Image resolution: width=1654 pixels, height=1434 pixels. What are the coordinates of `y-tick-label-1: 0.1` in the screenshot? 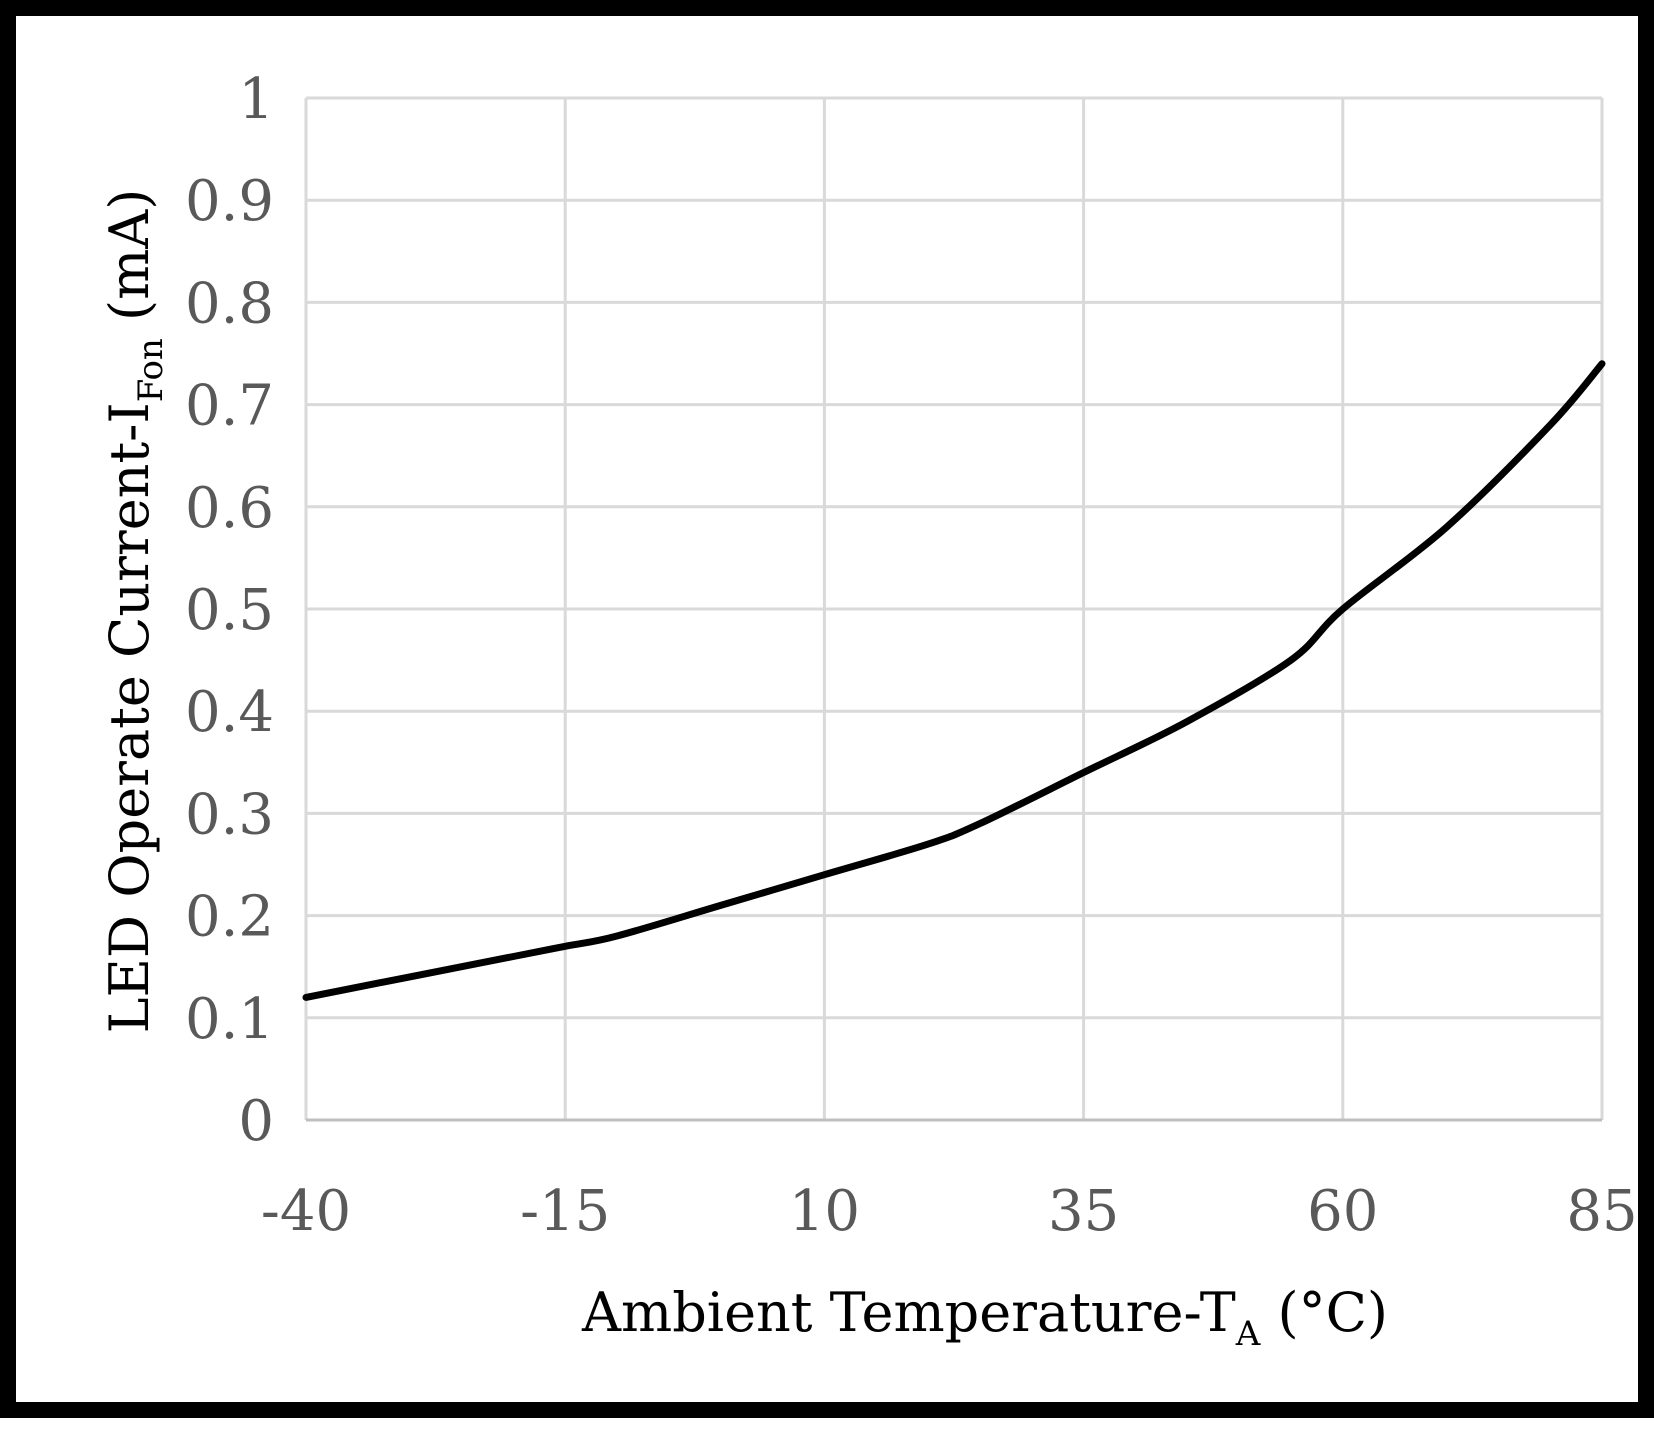 It's located at (229, 1019).